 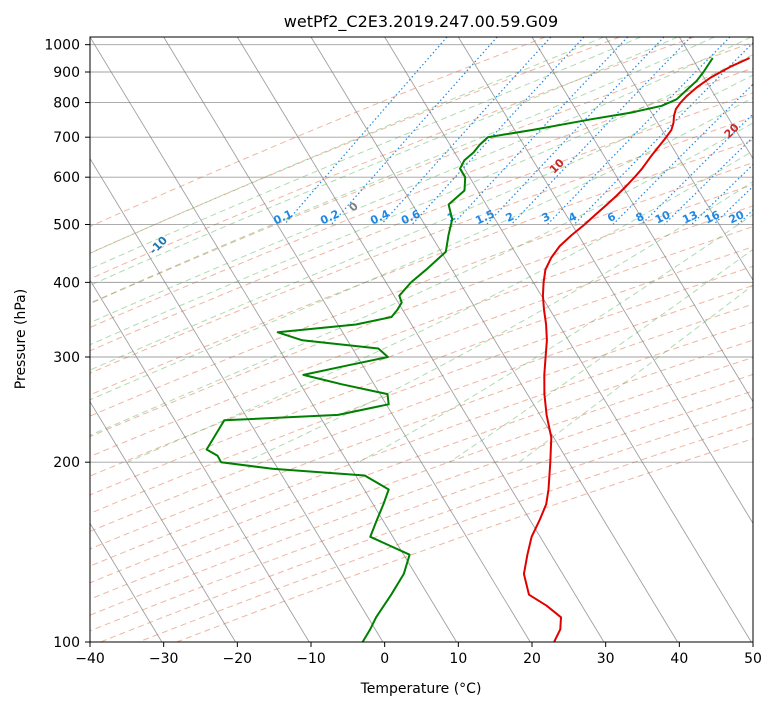 I want to click on y-tick-label: 700, so click(x=66, y=138).